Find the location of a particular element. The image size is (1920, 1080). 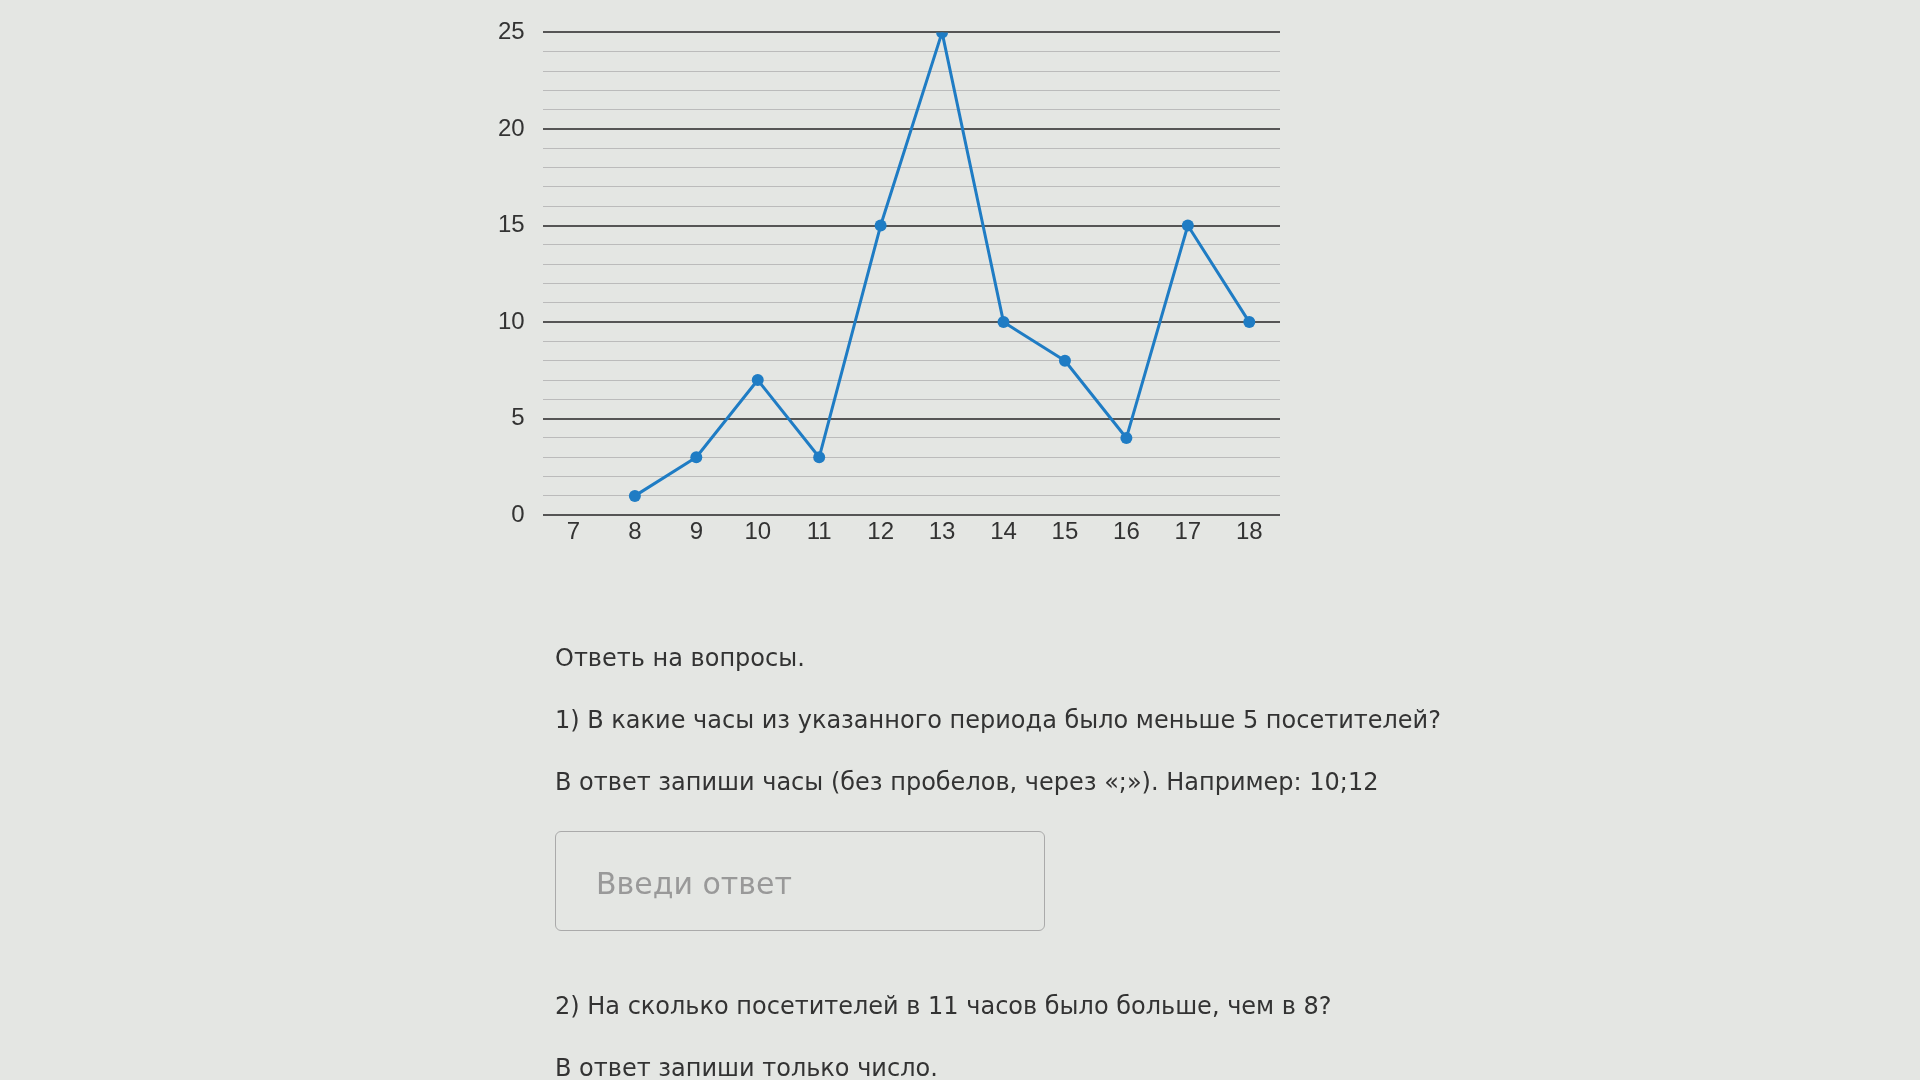

y-tick-label: 0 is located at coordinates (518, 513).